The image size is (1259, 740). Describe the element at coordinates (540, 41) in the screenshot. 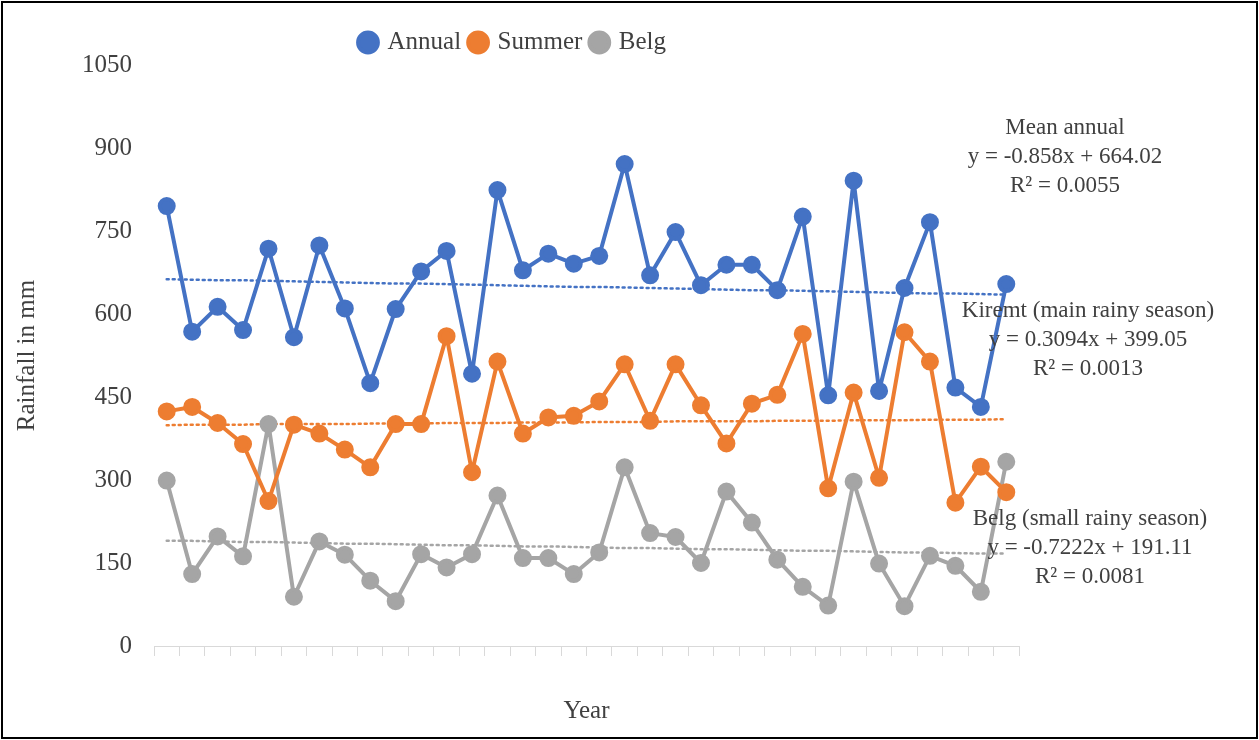

I see `legend-label: Summer` at that location.